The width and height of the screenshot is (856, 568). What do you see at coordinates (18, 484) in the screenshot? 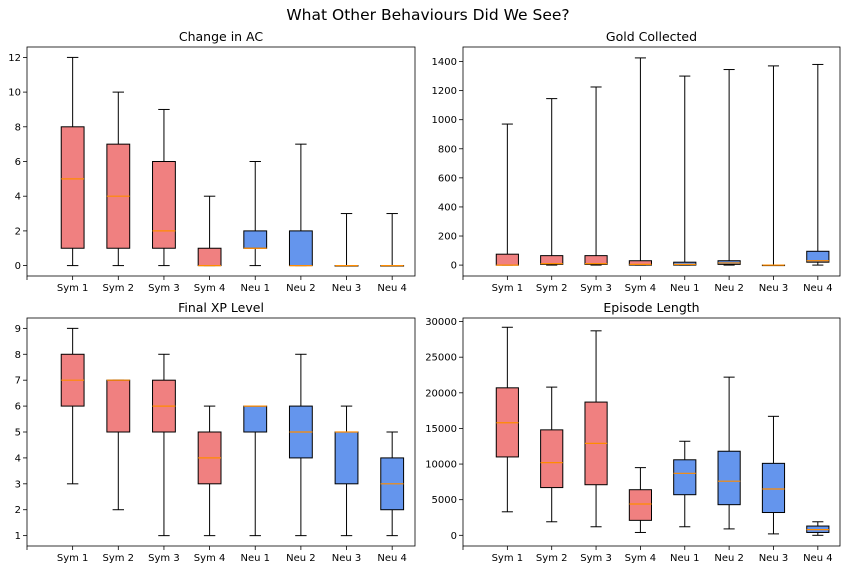
I see `y-tick-label: 3` at bounding box center [18, 484].